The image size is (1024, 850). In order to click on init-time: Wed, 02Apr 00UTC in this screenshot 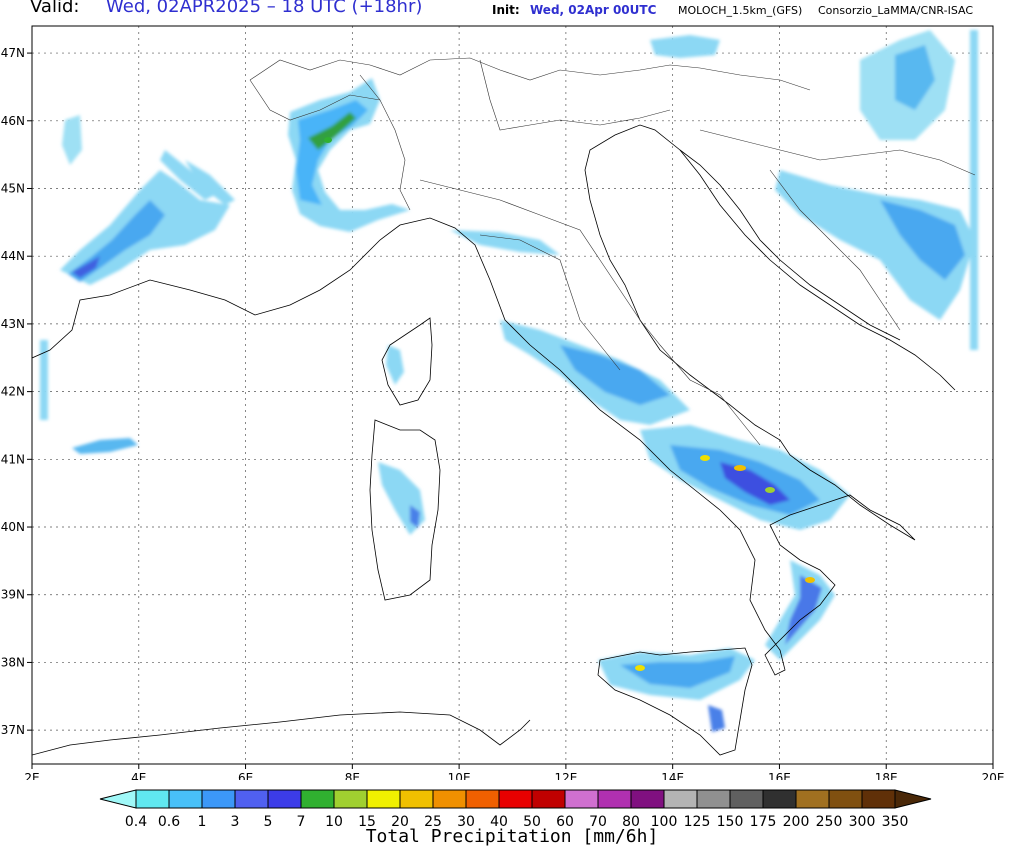, I will do `click(593, 10)`.